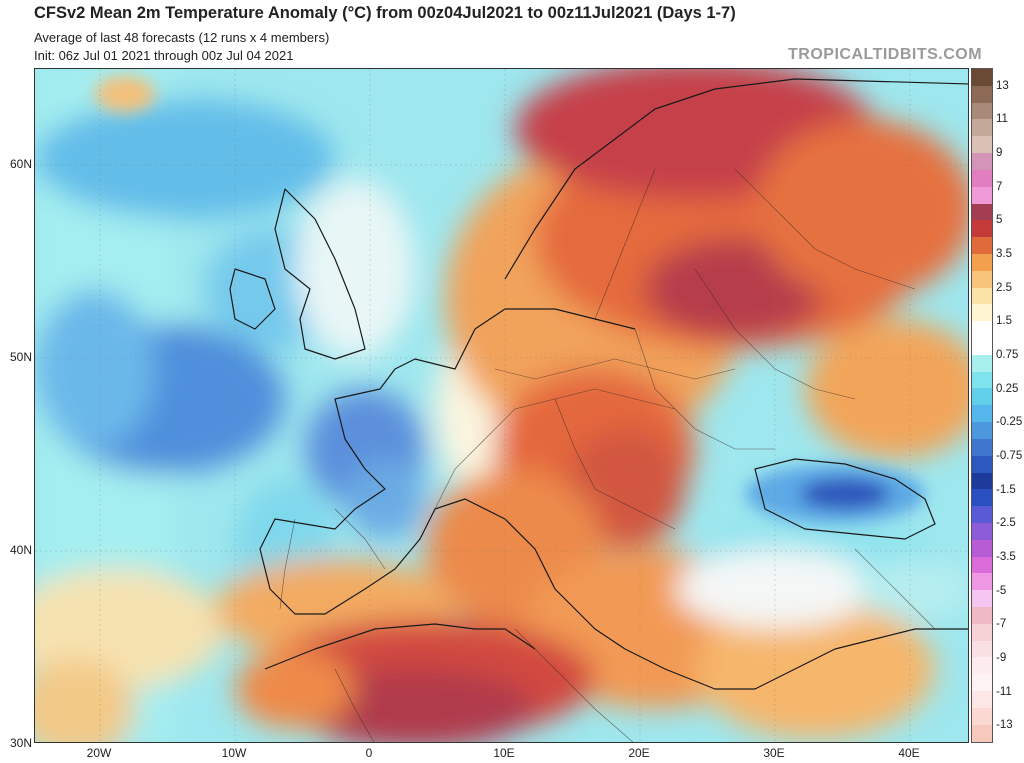  Describe the element at coordinates (369, 753) in the screenshot. I see `lon-label-0: 0` at that location.